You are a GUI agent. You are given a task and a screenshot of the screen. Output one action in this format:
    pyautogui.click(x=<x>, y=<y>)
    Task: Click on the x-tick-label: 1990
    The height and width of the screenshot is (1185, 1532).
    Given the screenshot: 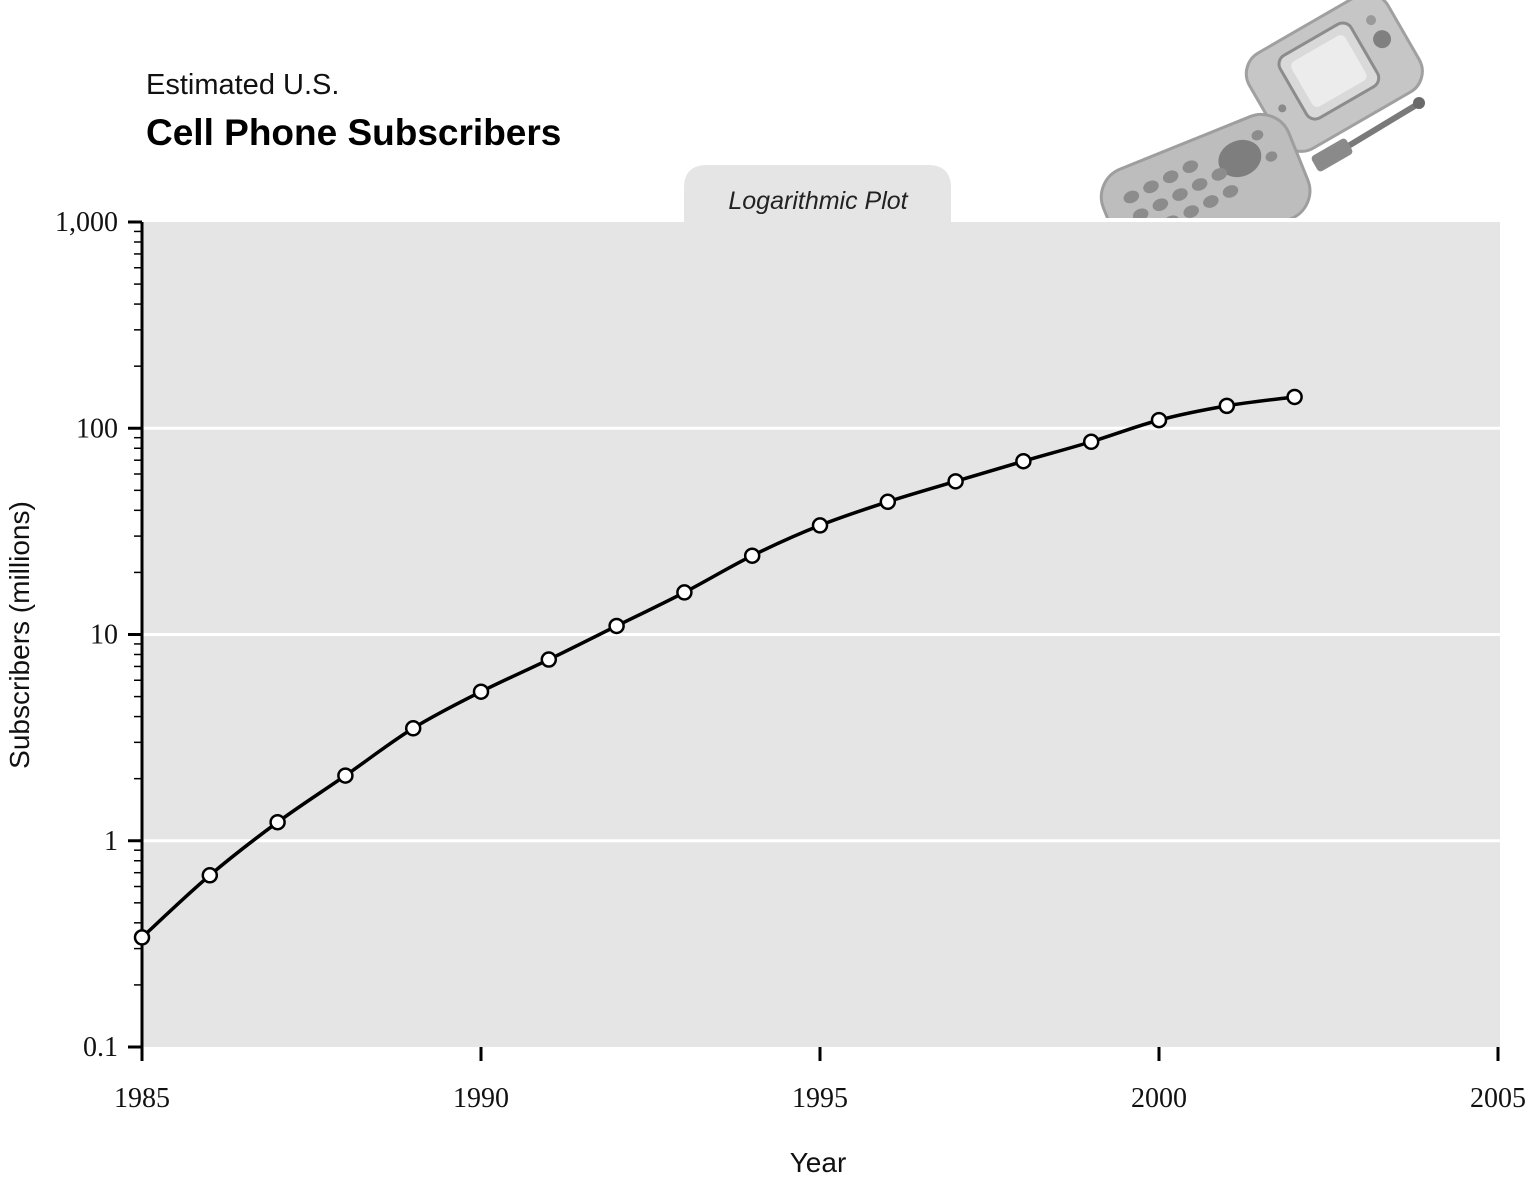 What is the action you would take?
    pyautogui.click(x=481, y=1098)
    